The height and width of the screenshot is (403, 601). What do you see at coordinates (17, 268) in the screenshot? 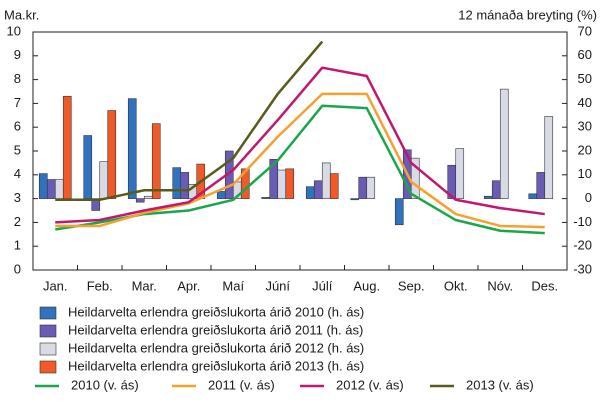
I see `y-tick-label: 0` at bounding box center [17, 268].